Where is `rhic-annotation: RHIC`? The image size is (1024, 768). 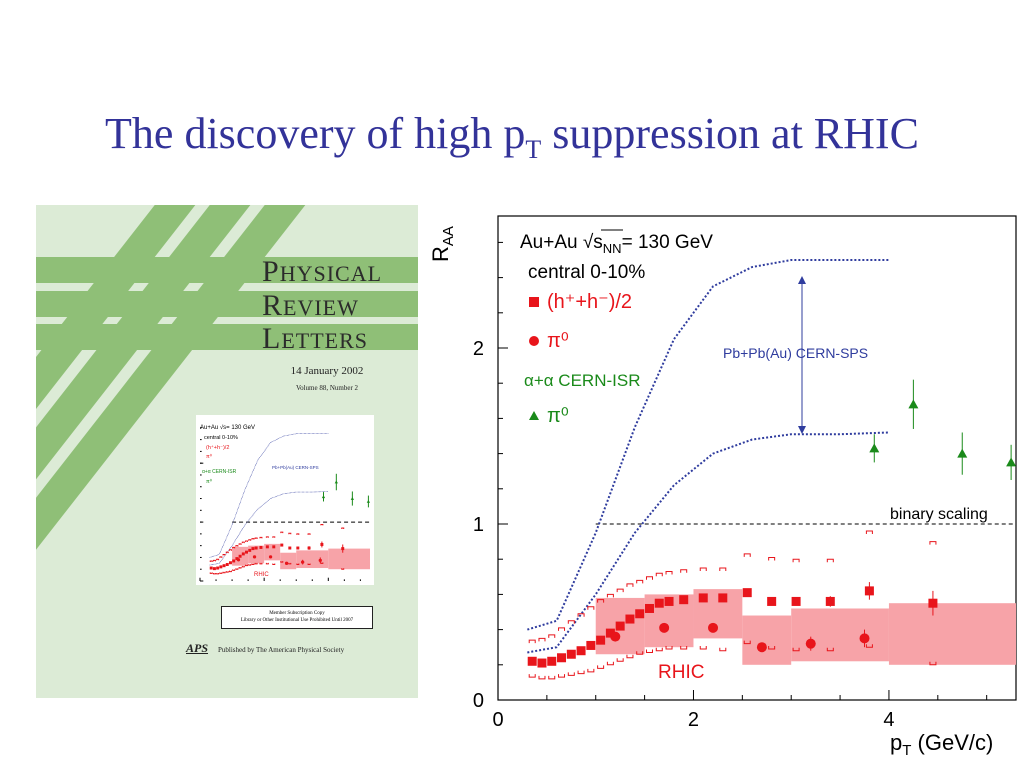 rhic-annotation: RHIC is located at coordinates (681, 672).